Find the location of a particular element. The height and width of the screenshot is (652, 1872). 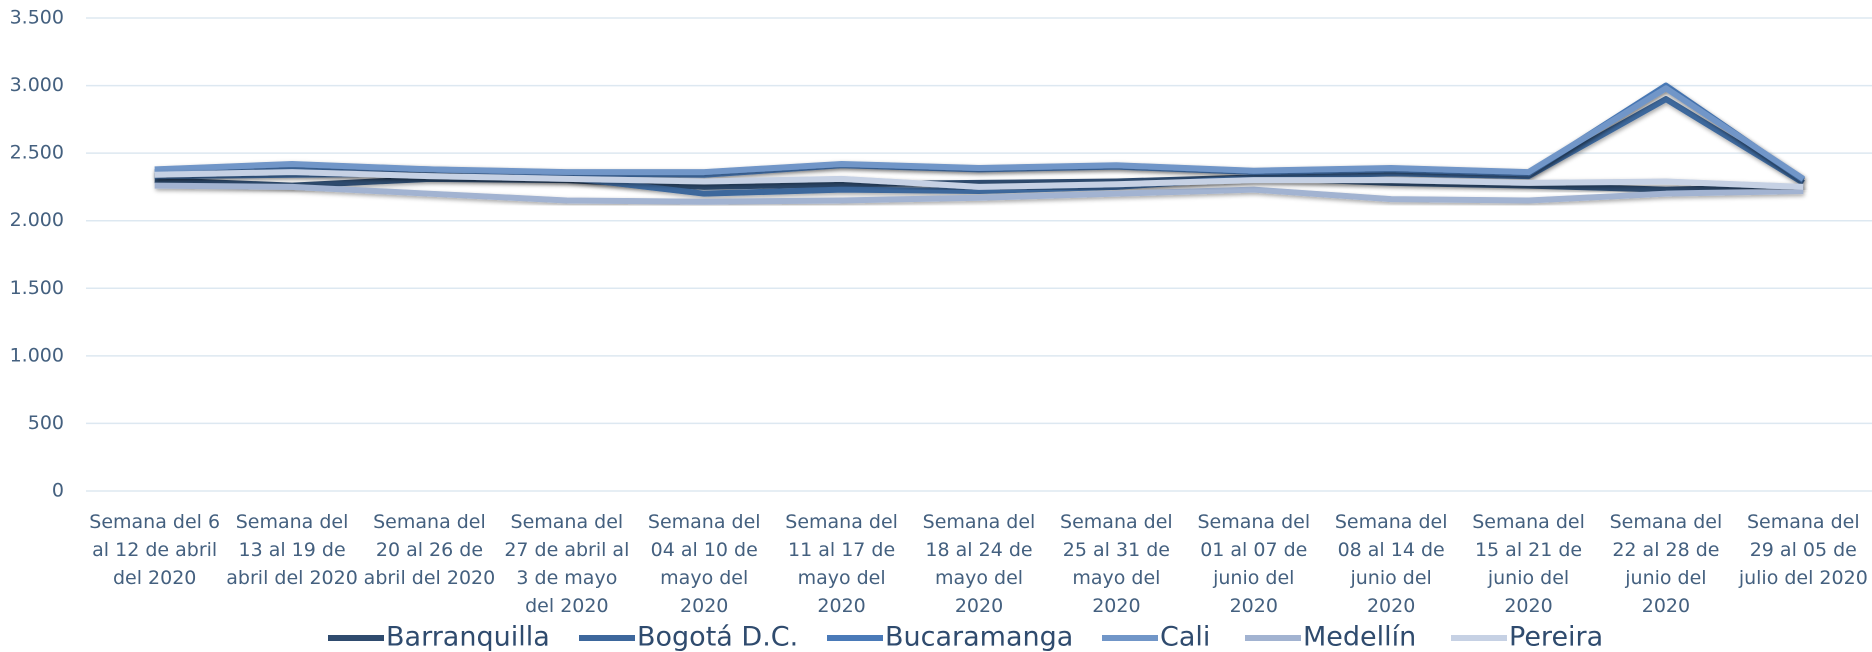

x-tick-label: Semana del 04 al 10 de mayo del 2020 is located at coordinates (704, 564).